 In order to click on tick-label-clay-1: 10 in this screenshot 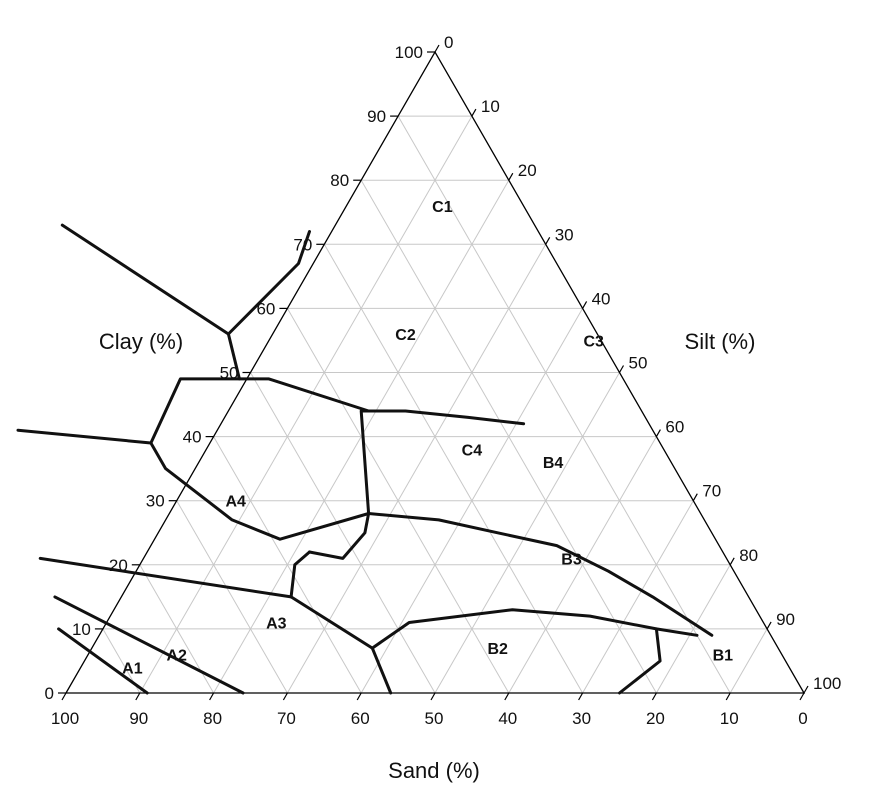, I will do `click(81, 629)`.